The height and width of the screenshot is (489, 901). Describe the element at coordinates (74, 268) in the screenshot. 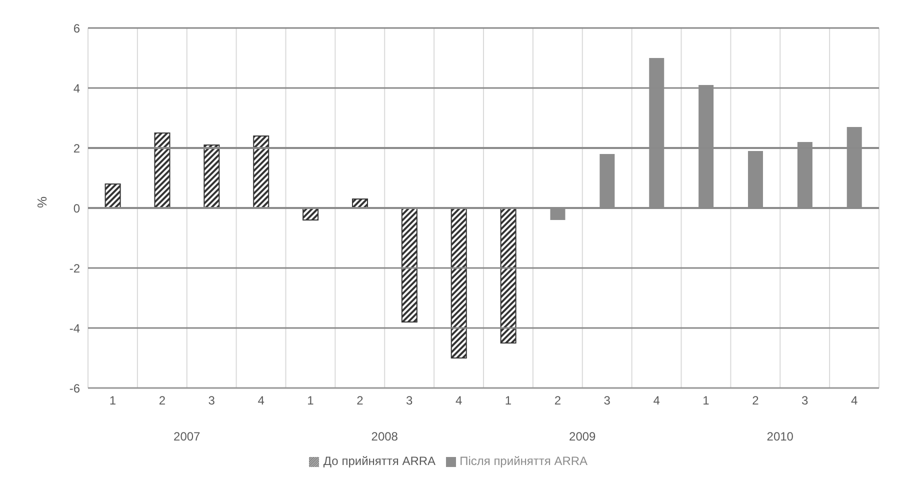

I see `y-tick-label: -2` at that location.